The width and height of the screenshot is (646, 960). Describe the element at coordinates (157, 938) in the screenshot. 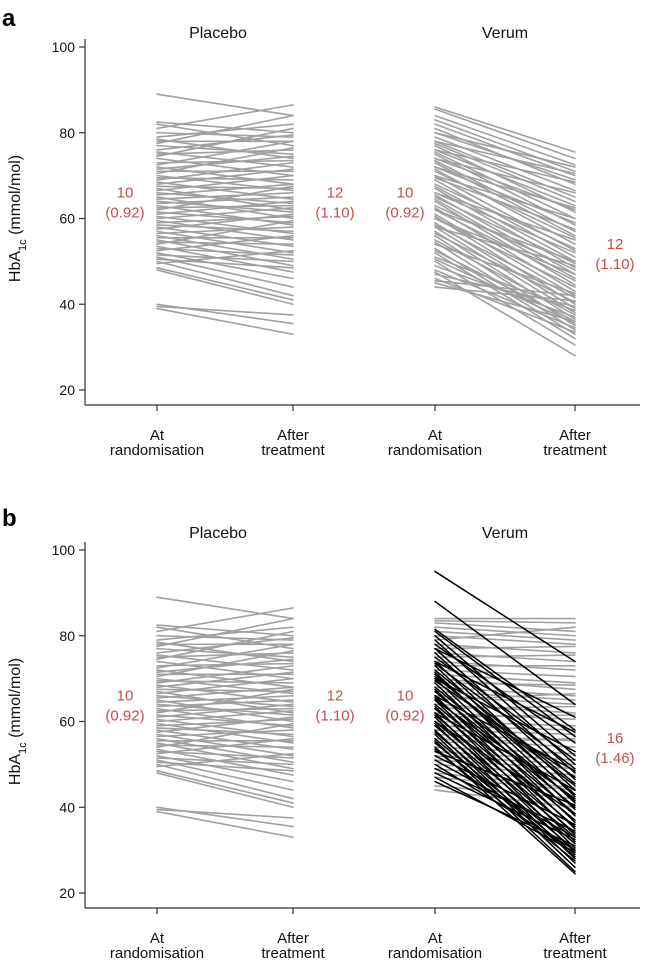

I see `x-tick-label: At` at that location.